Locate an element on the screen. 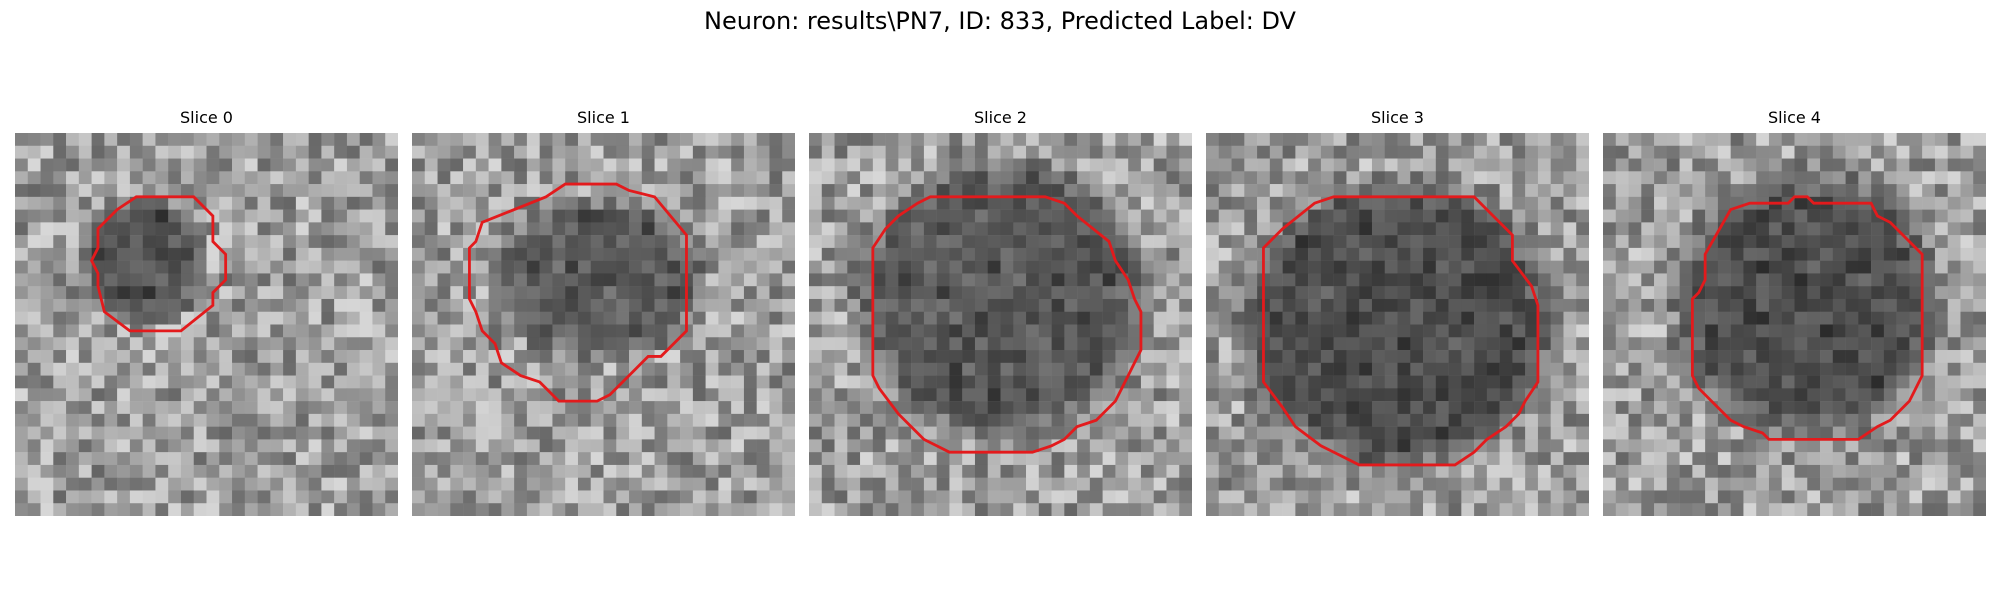 This screenshot has width=2000, height=600. slice-4-image is located at coordinates (1794, 324).